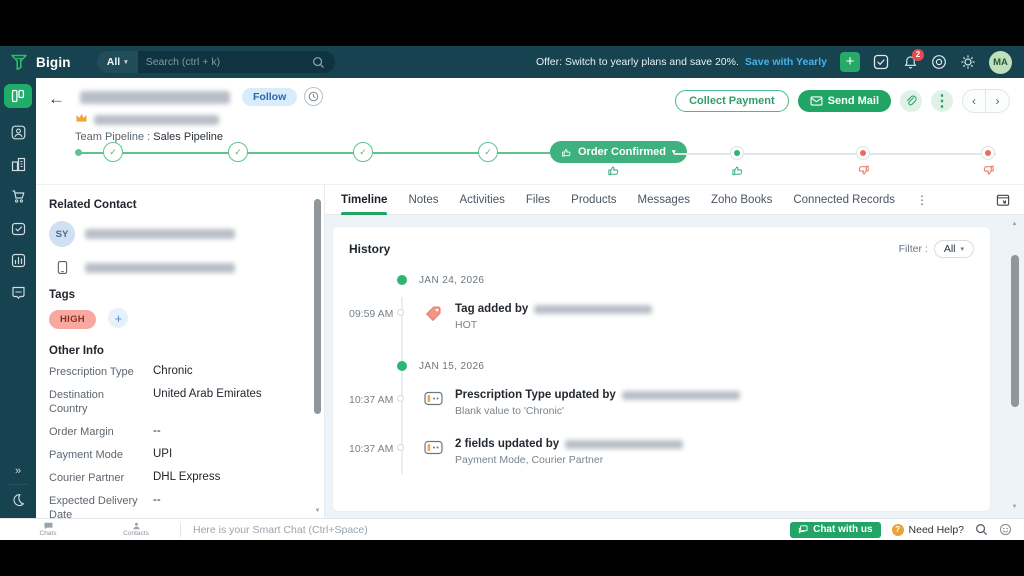 The height and width of the screenshot is (576, 1024). I want to click on timeline-entry: 10:37 AM 2 fields updated by, so click(661, 454).